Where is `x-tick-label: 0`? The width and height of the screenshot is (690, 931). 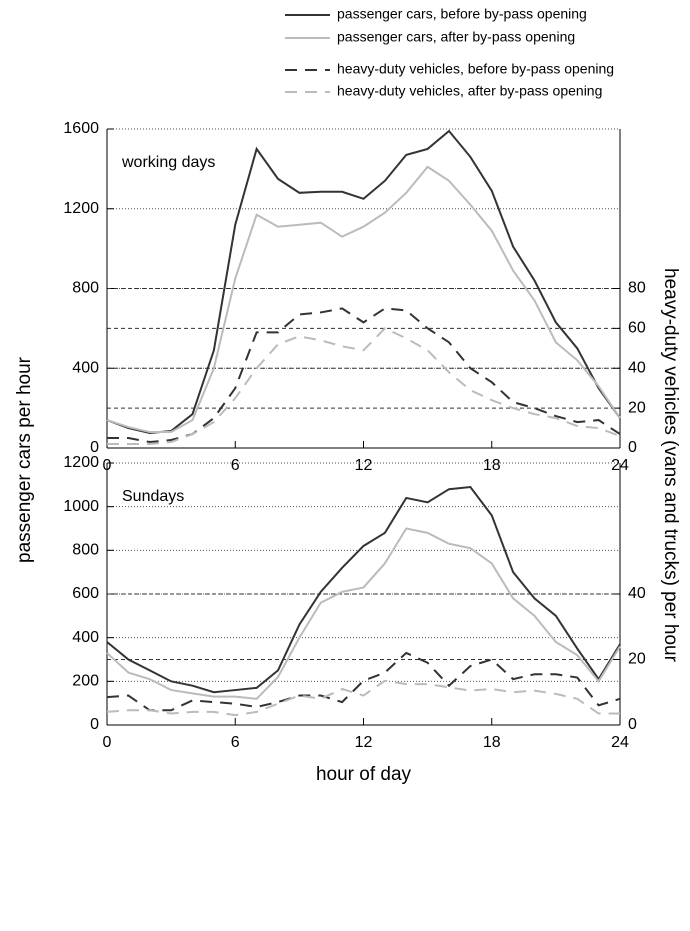
x-tick-label: 0 is located at coordinates (107, 742).